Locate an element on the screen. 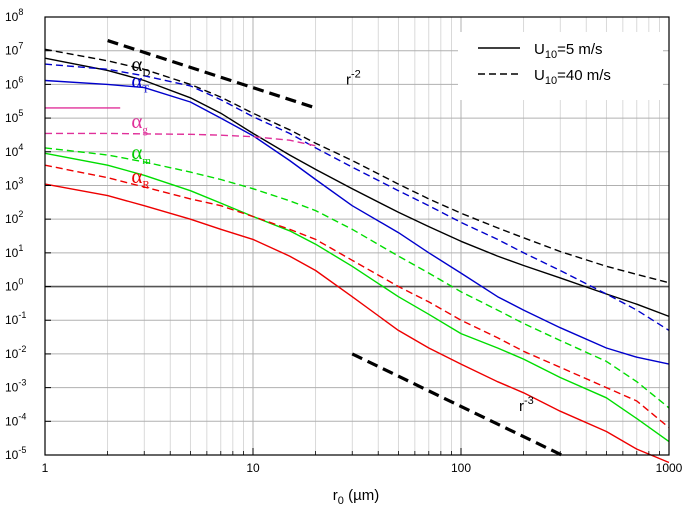 The width and height of the screenshot is (690, 513). curve-label-alpha: αD is located at coordinates (140, 65).